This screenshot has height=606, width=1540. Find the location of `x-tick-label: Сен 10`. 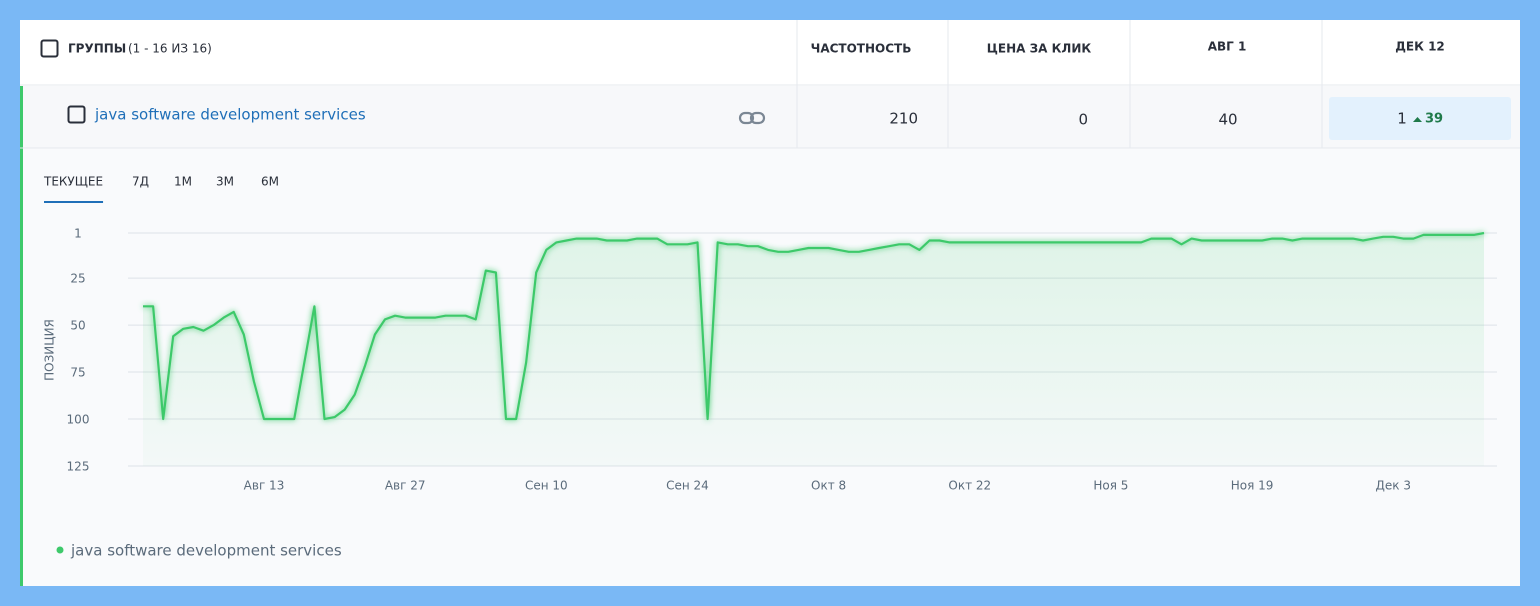

x-tick-label: Сен 10 is located at coordinates (546, 486).